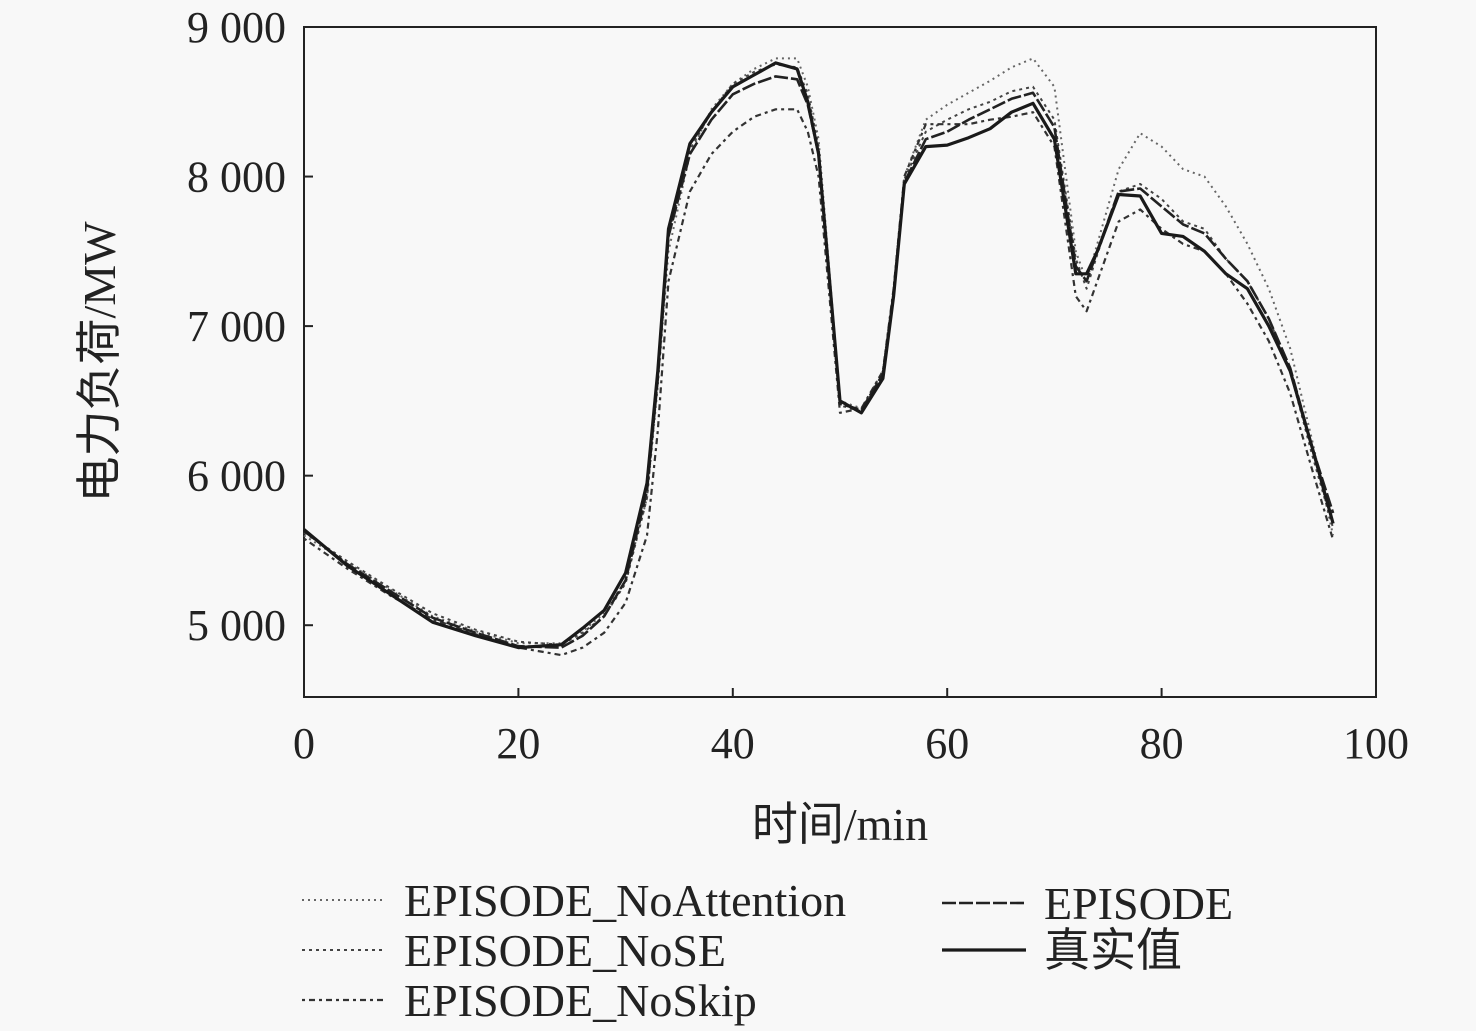 Image resolution: width=1476 pixels, height=1031 pixels. Describe the element at coordinates (236, 27) in the screenshot. I see `y-tick-label: 9 000` at that location.